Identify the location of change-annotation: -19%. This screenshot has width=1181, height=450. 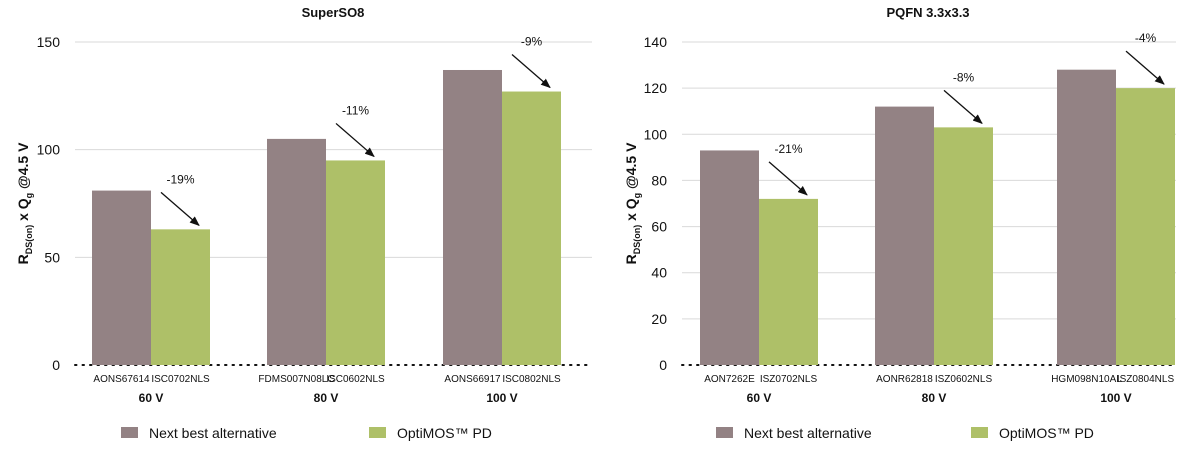
(180, 179).